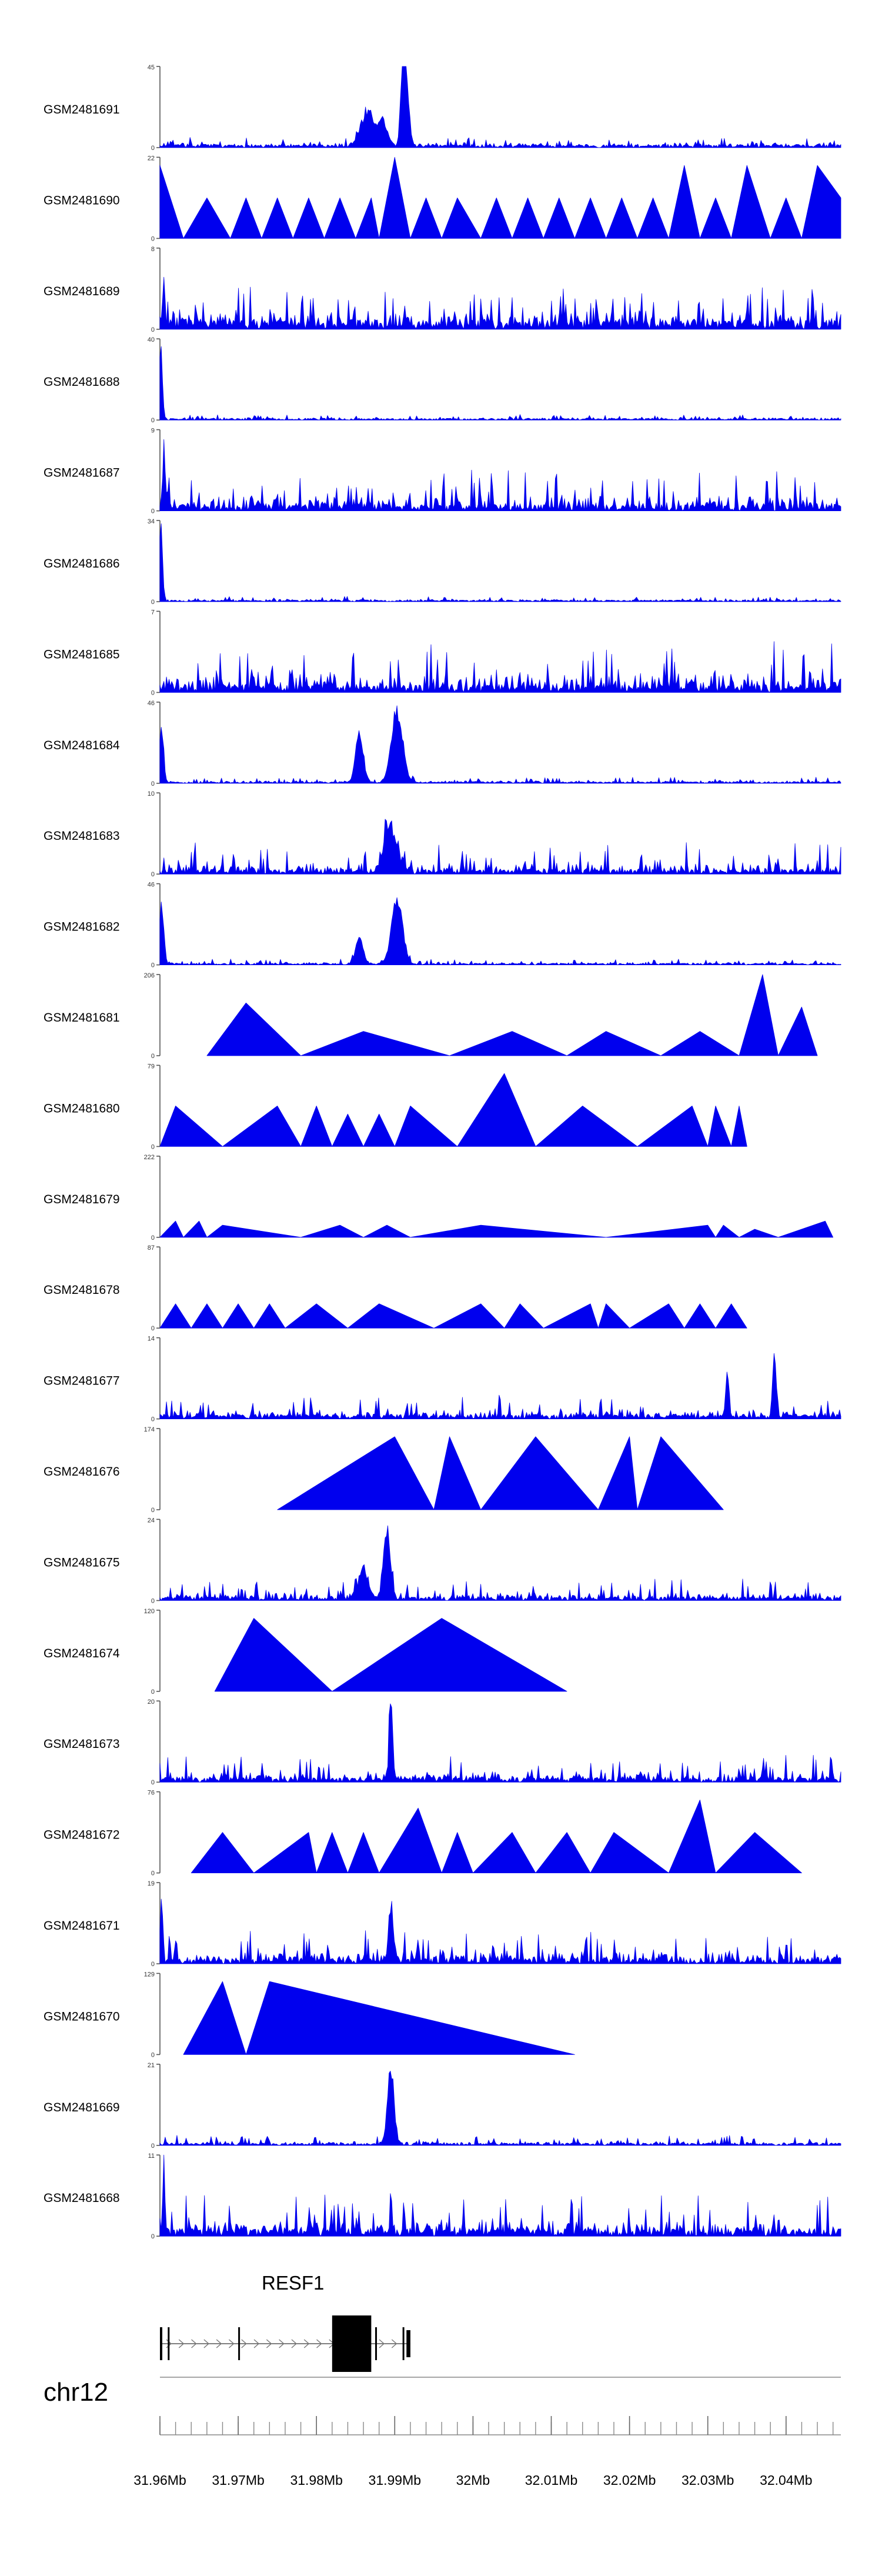  What do you see at coordinates (442, 289) in the screenshot?
I see `track-GSM2481689: GSM2481689 8 0` at bounding box center [442, 289].